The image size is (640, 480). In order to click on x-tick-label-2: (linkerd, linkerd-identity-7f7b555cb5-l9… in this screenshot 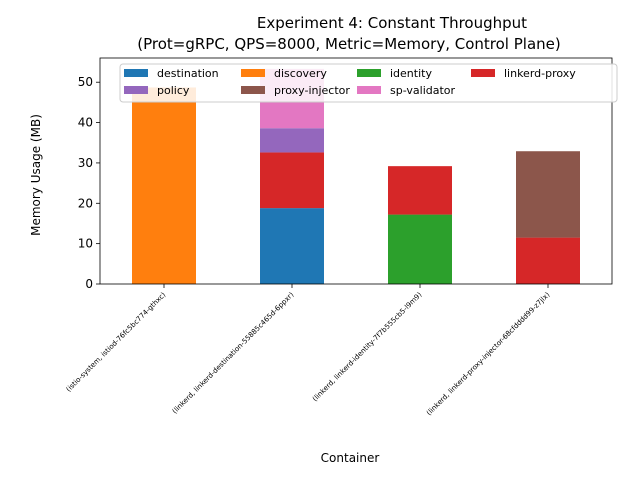, I will do `click(367, 347)`.